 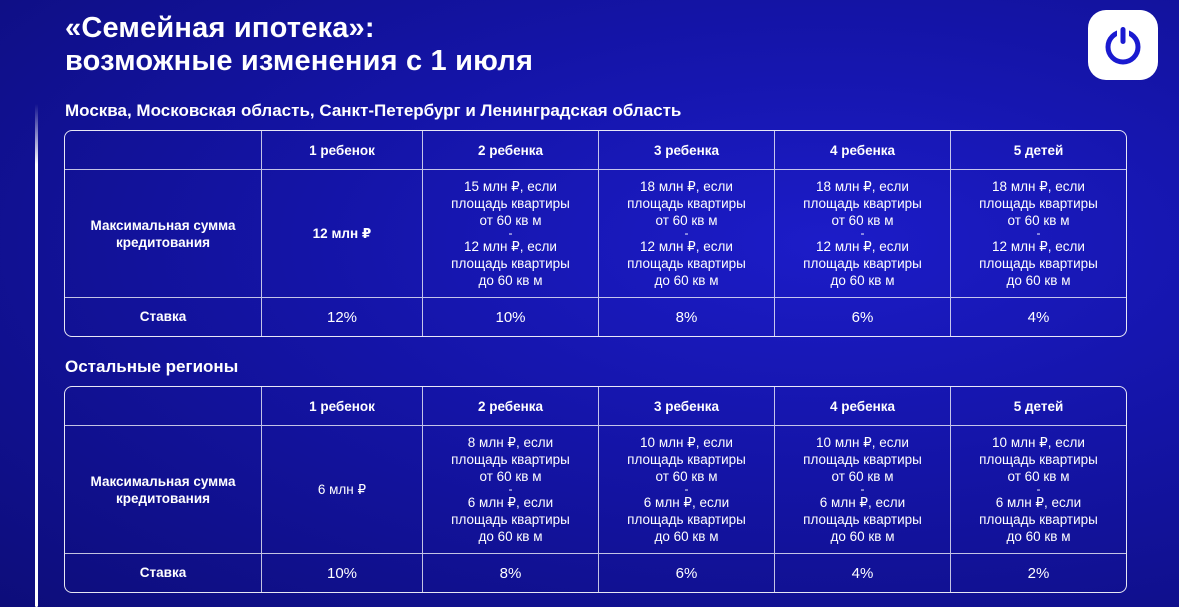 I want to click on title-line-2: возможные изменения с 1 июля, so click(x=299, y=61).